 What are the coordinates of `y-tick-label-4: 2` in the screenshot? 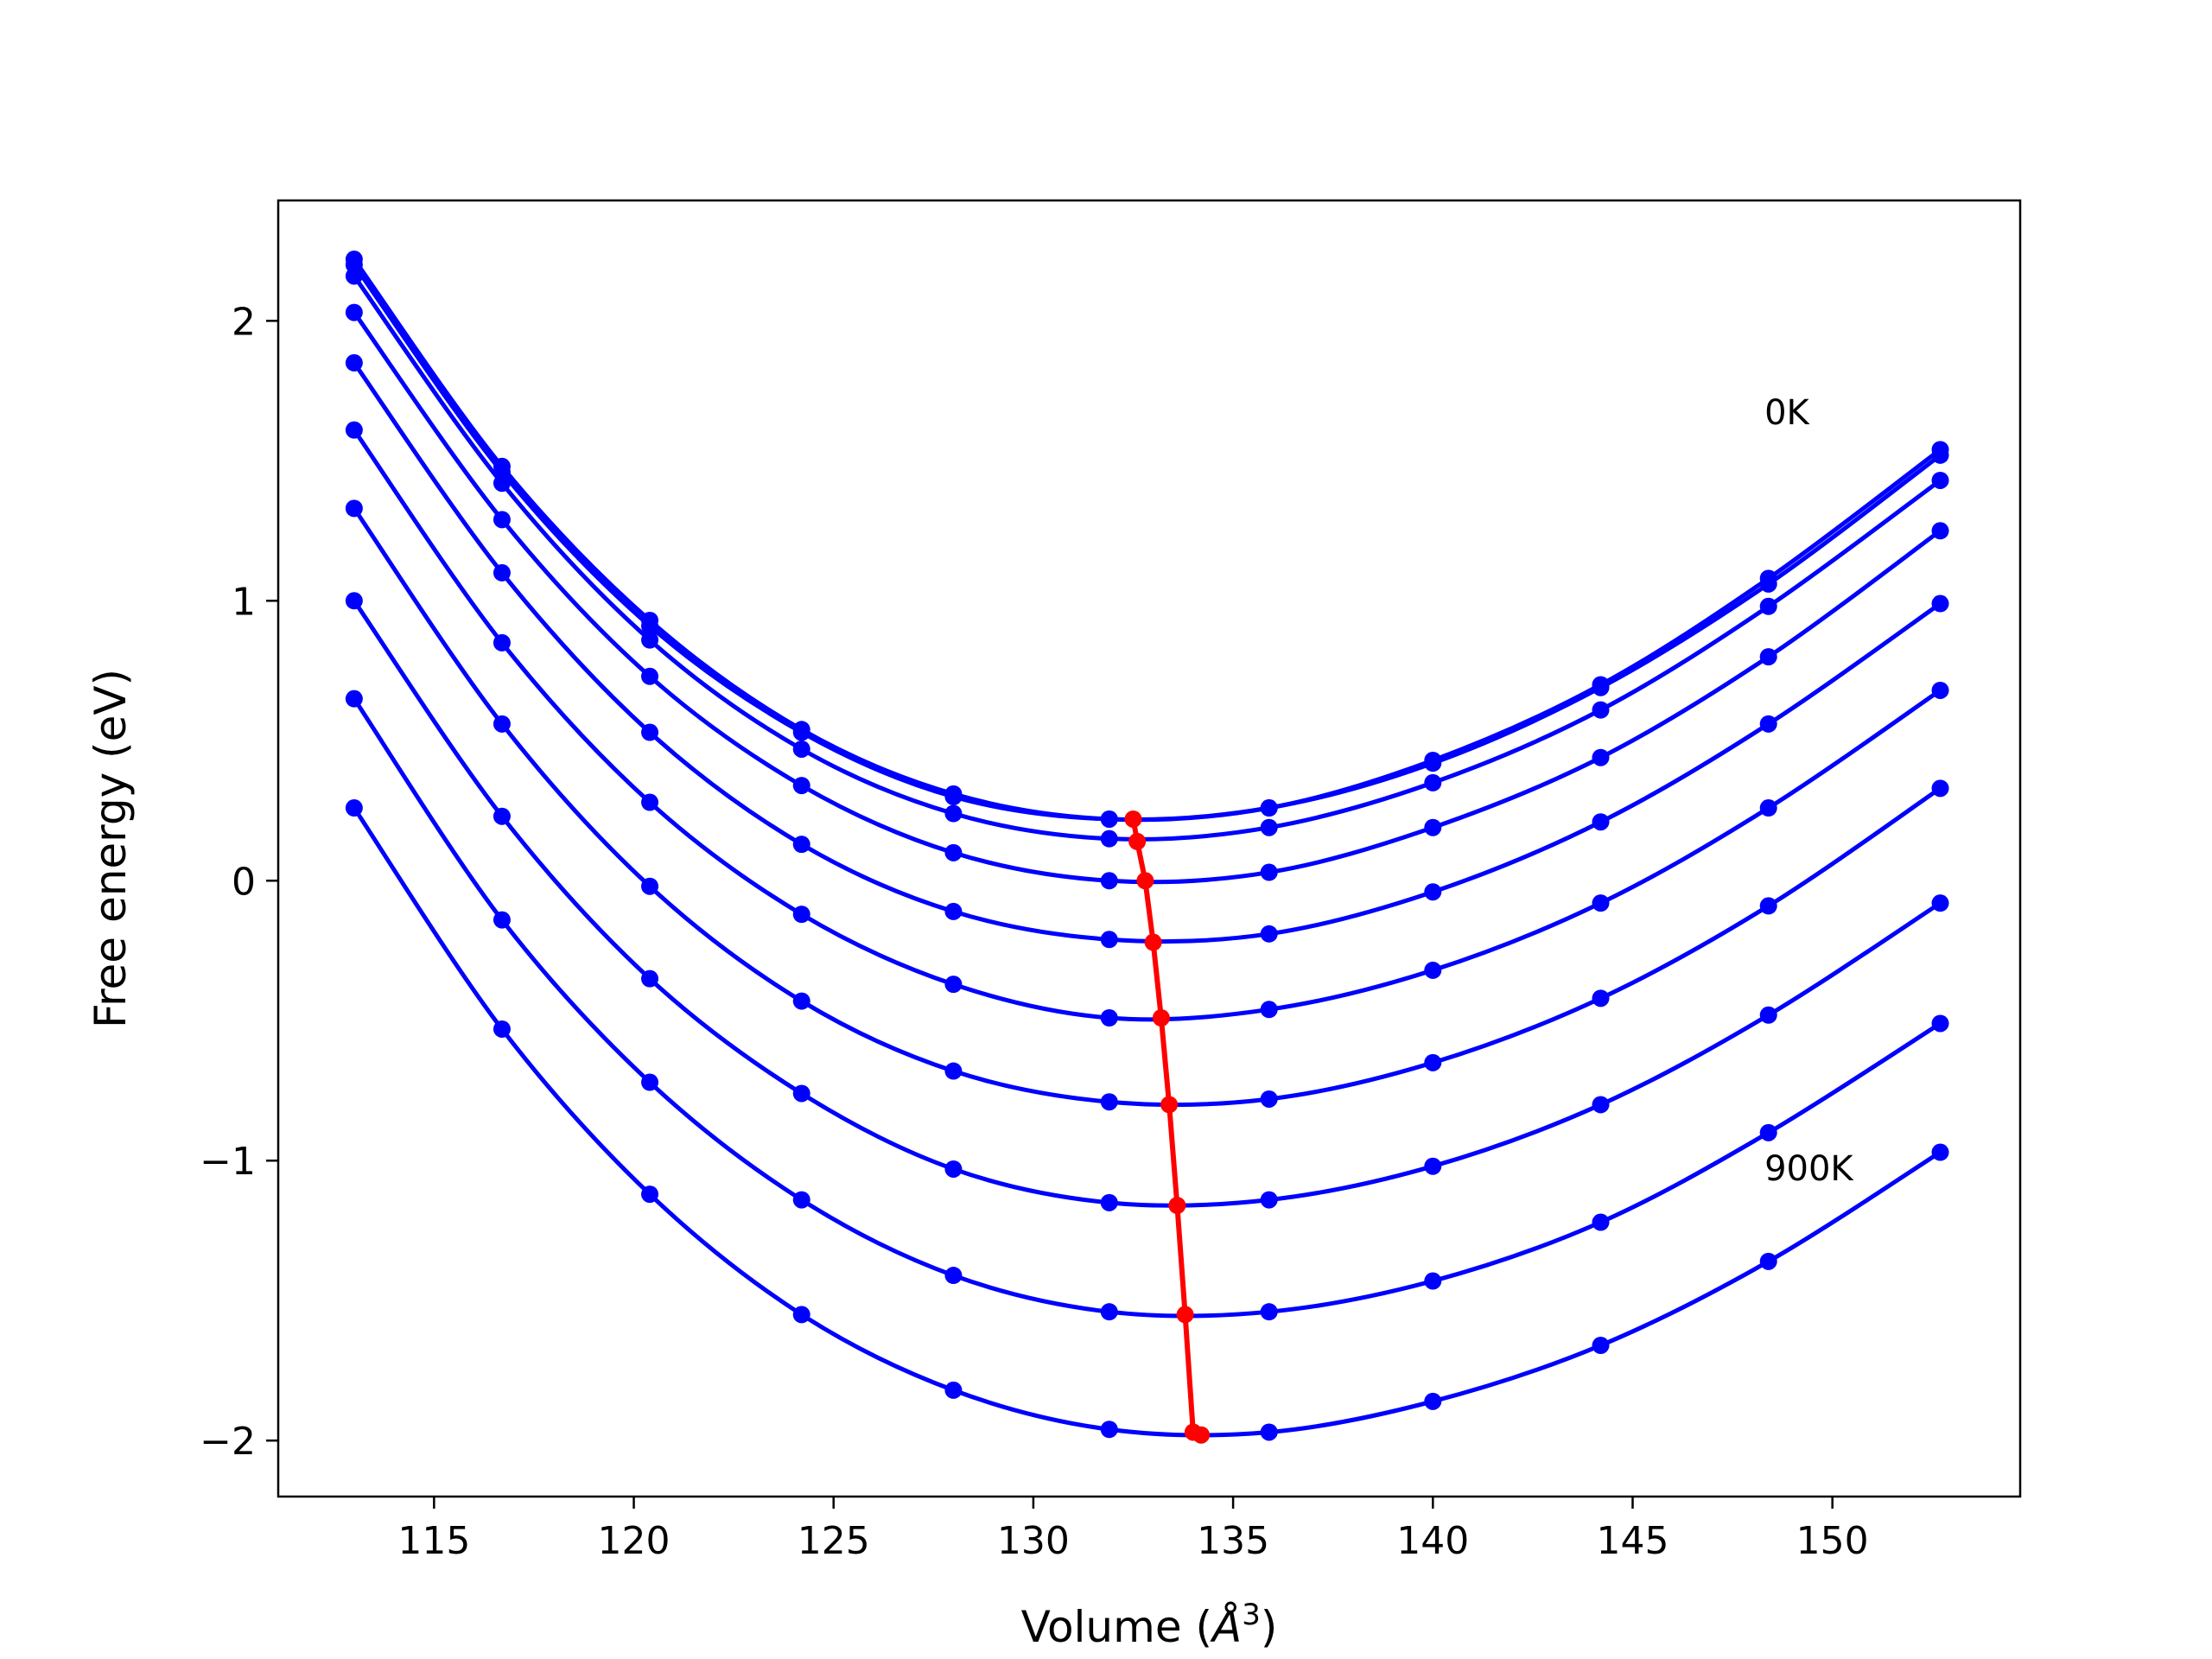 It's located at (244, 322).